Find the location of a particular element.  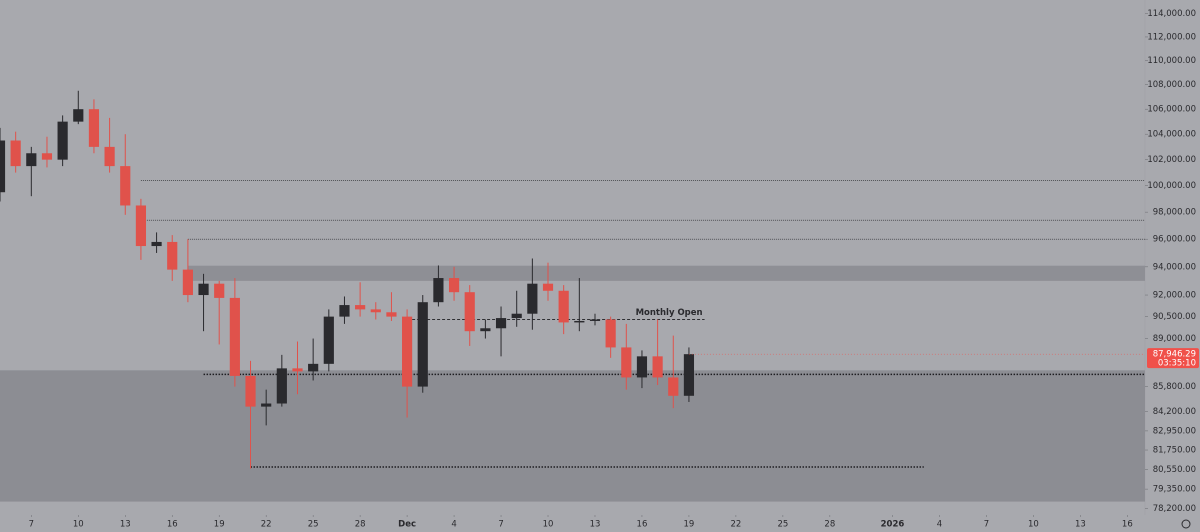

last-price-box is located at coordinates (1173, 358).